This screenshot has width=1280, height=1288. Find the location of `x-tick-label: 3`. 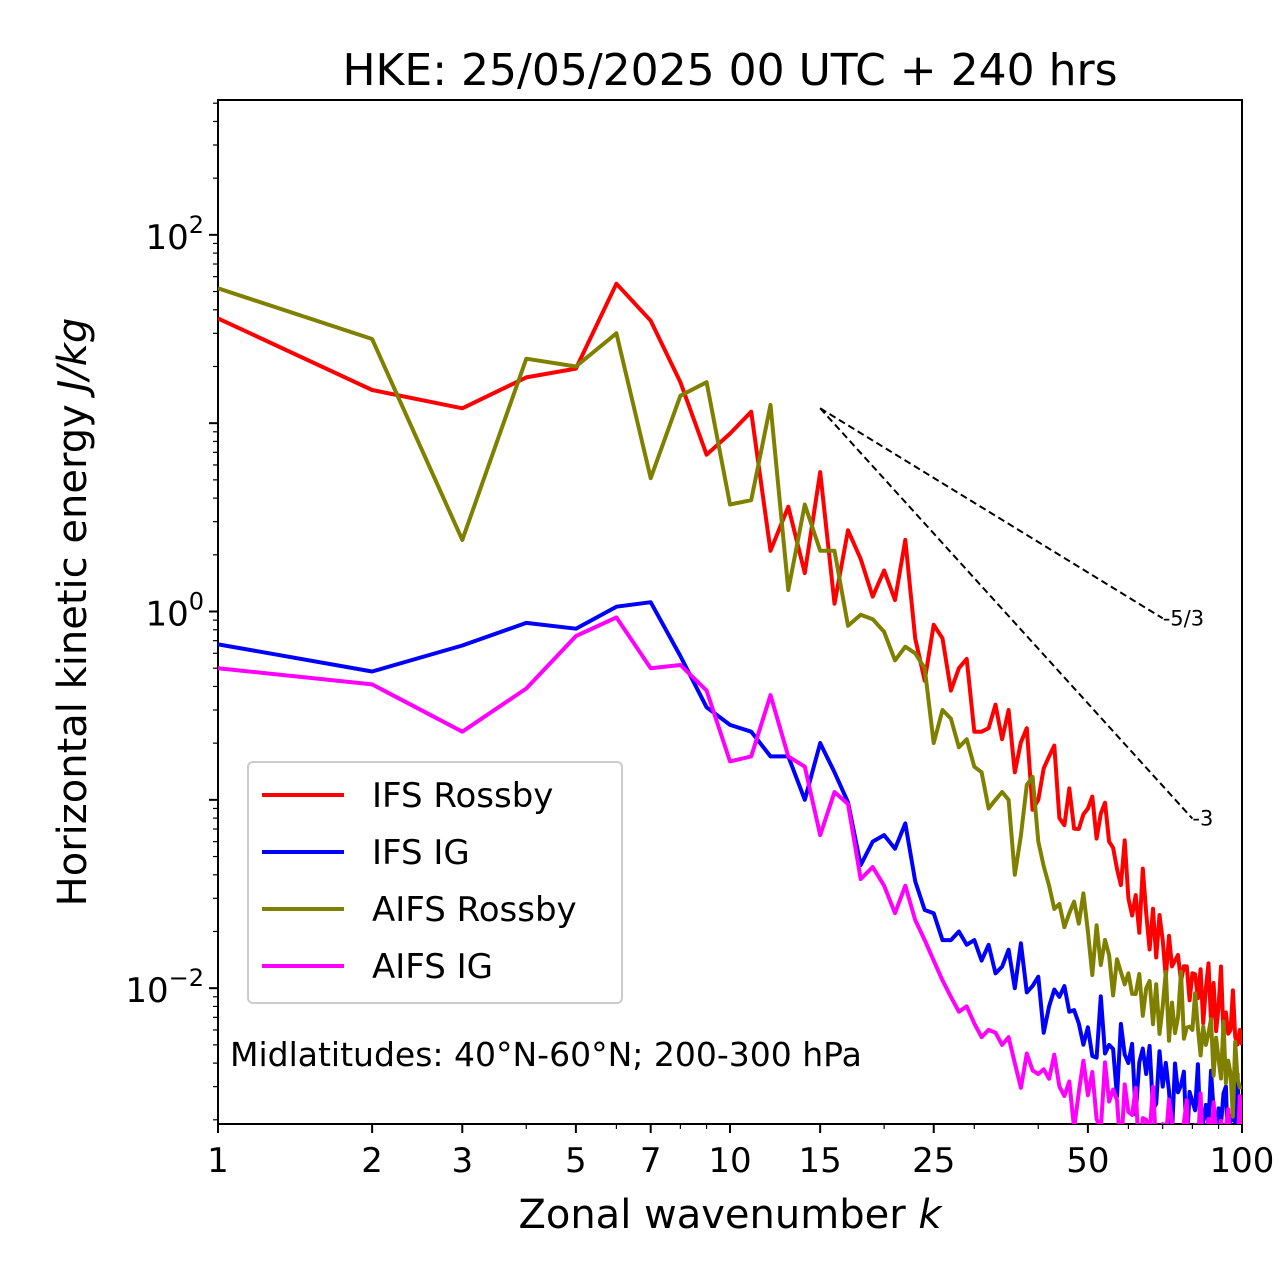

x-tick-label: 3 is located at coordinates (462, 1161).